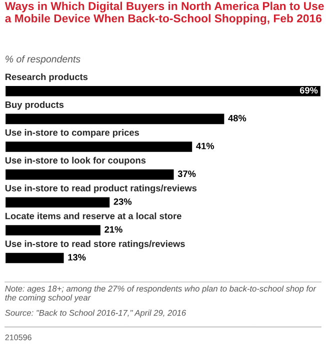  What do you see at coordinates (205, 146) in the screenshot?
I see `data-label: 41%` at bounding box center [205, 146].